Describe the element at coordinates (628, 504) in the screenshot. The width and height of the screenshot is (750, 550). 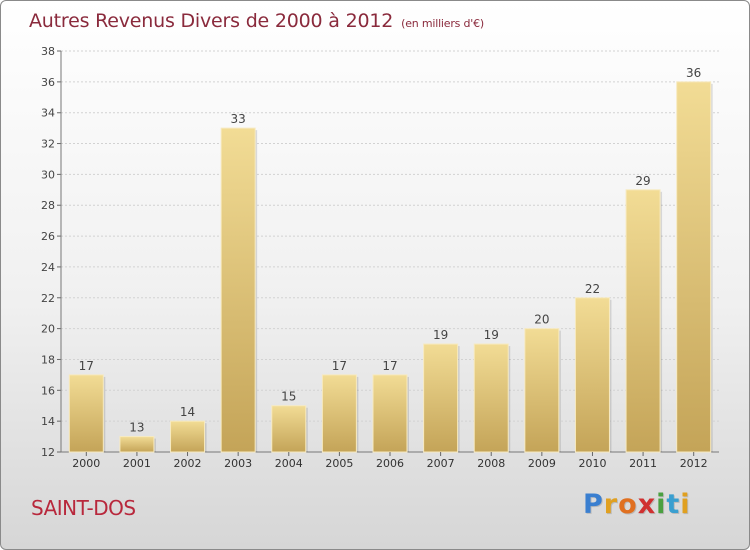
I see `logo-letter: o` at that location.